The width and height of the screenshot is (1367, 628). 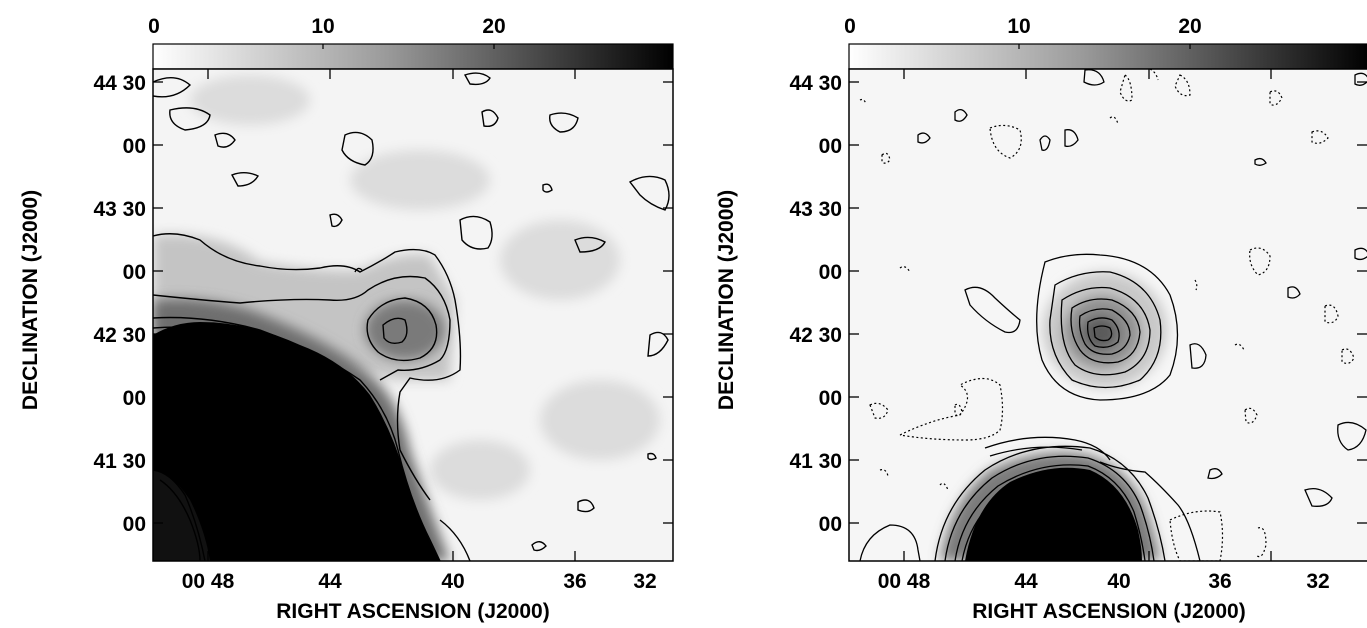 What do you see at coordinates (208, 581) in the screenshot?
I see `left-x-tick-label: 00 48` at bounding box center [208, 581].